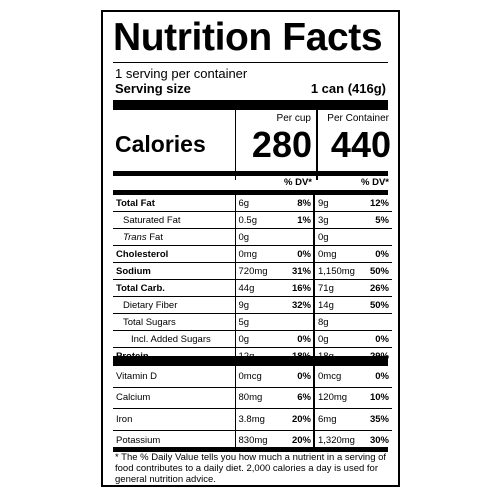  I want to click on label-title: Nutrition Facts, so click(248, 37).